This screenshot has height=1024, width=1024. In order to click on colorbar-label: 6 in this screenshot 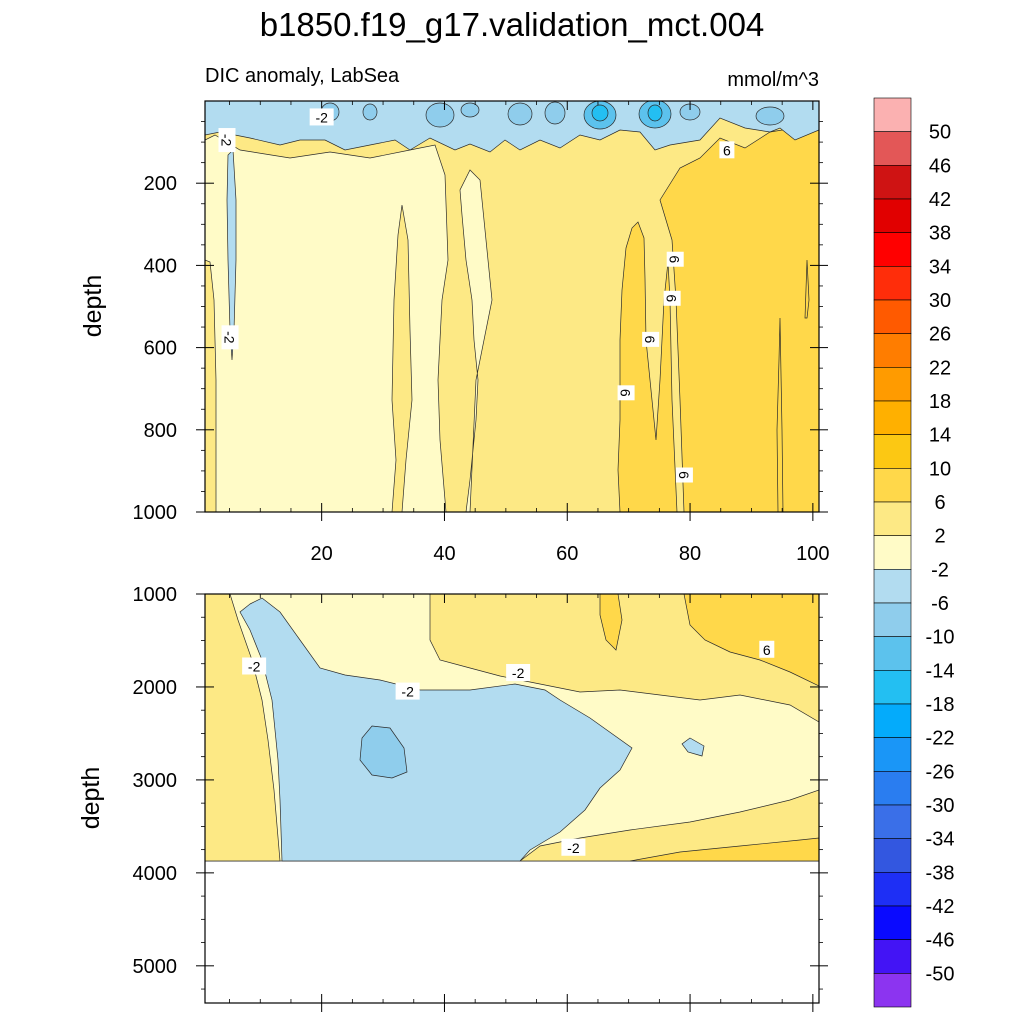, I will do `click(939, 503)`.